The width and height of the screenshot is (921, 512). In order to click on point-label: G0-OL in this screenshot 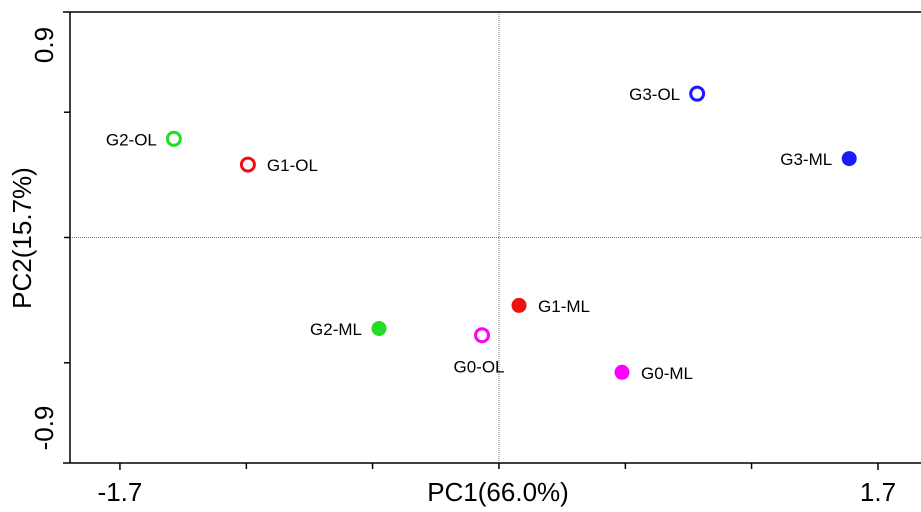, I will do `click(478, 367)`.